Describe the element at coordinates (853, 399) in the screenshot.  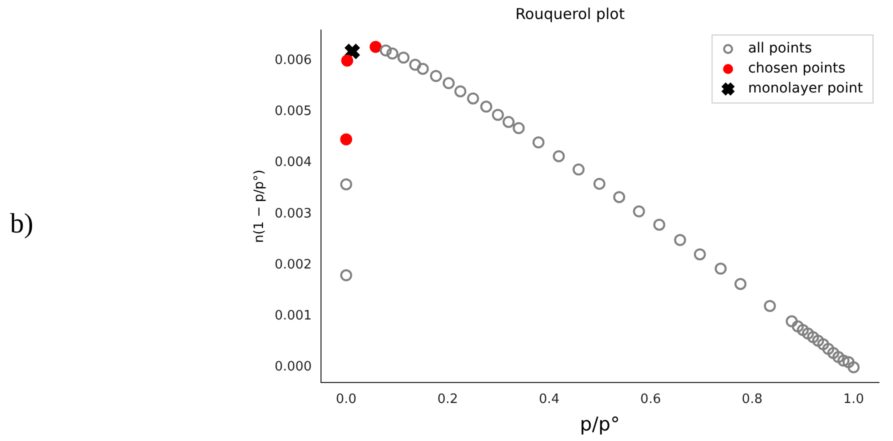
I see `x-tick-label: 1.0` at that location.